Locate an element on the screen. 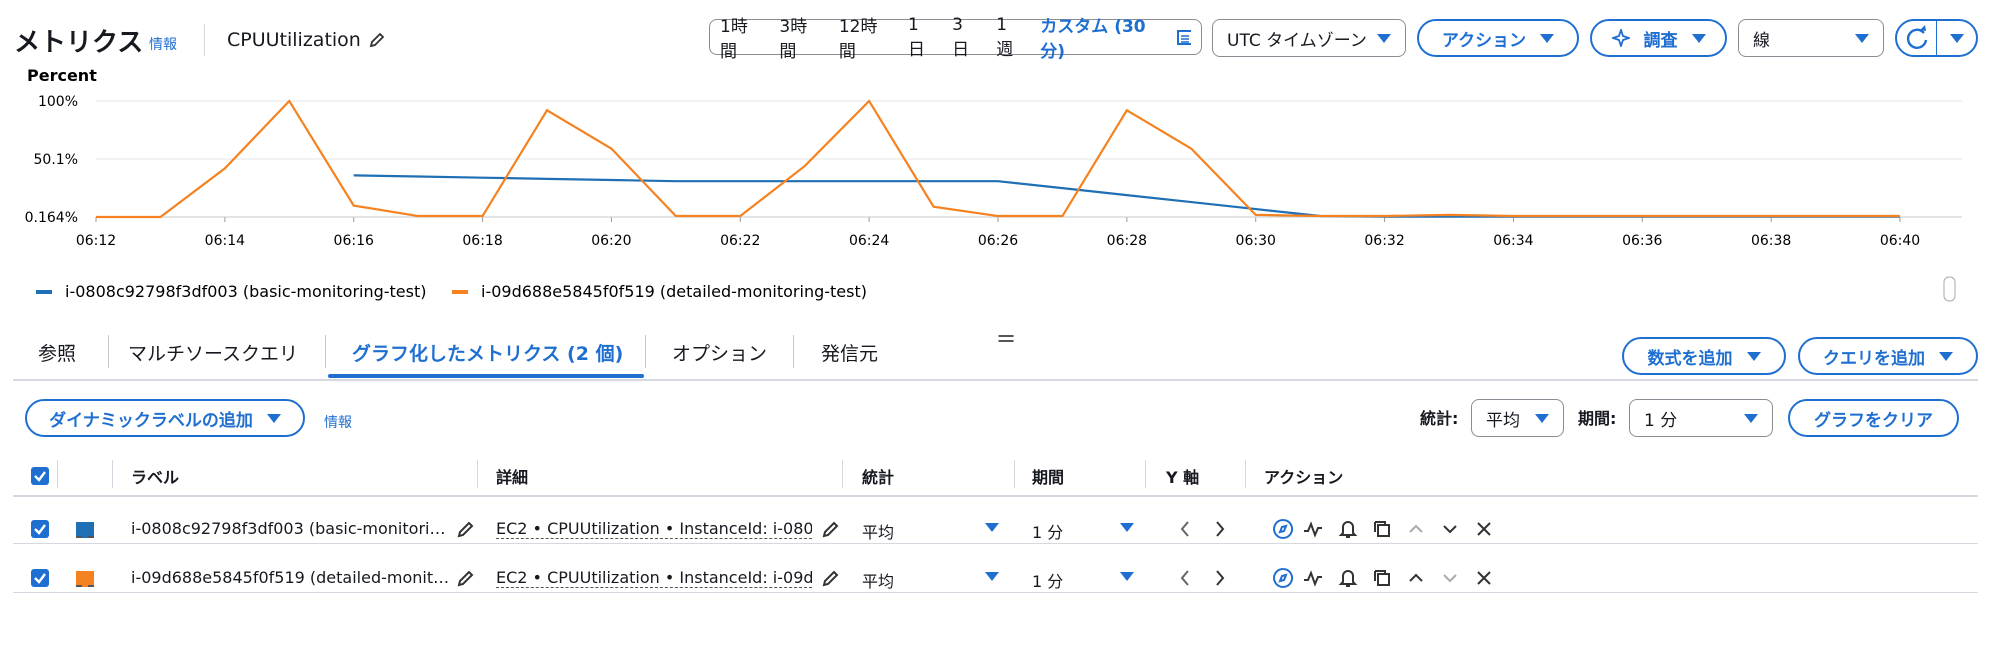 The image size is (2000, 650). clear-graph-button: グラフをクリア is located at coordinates (1873, 418).